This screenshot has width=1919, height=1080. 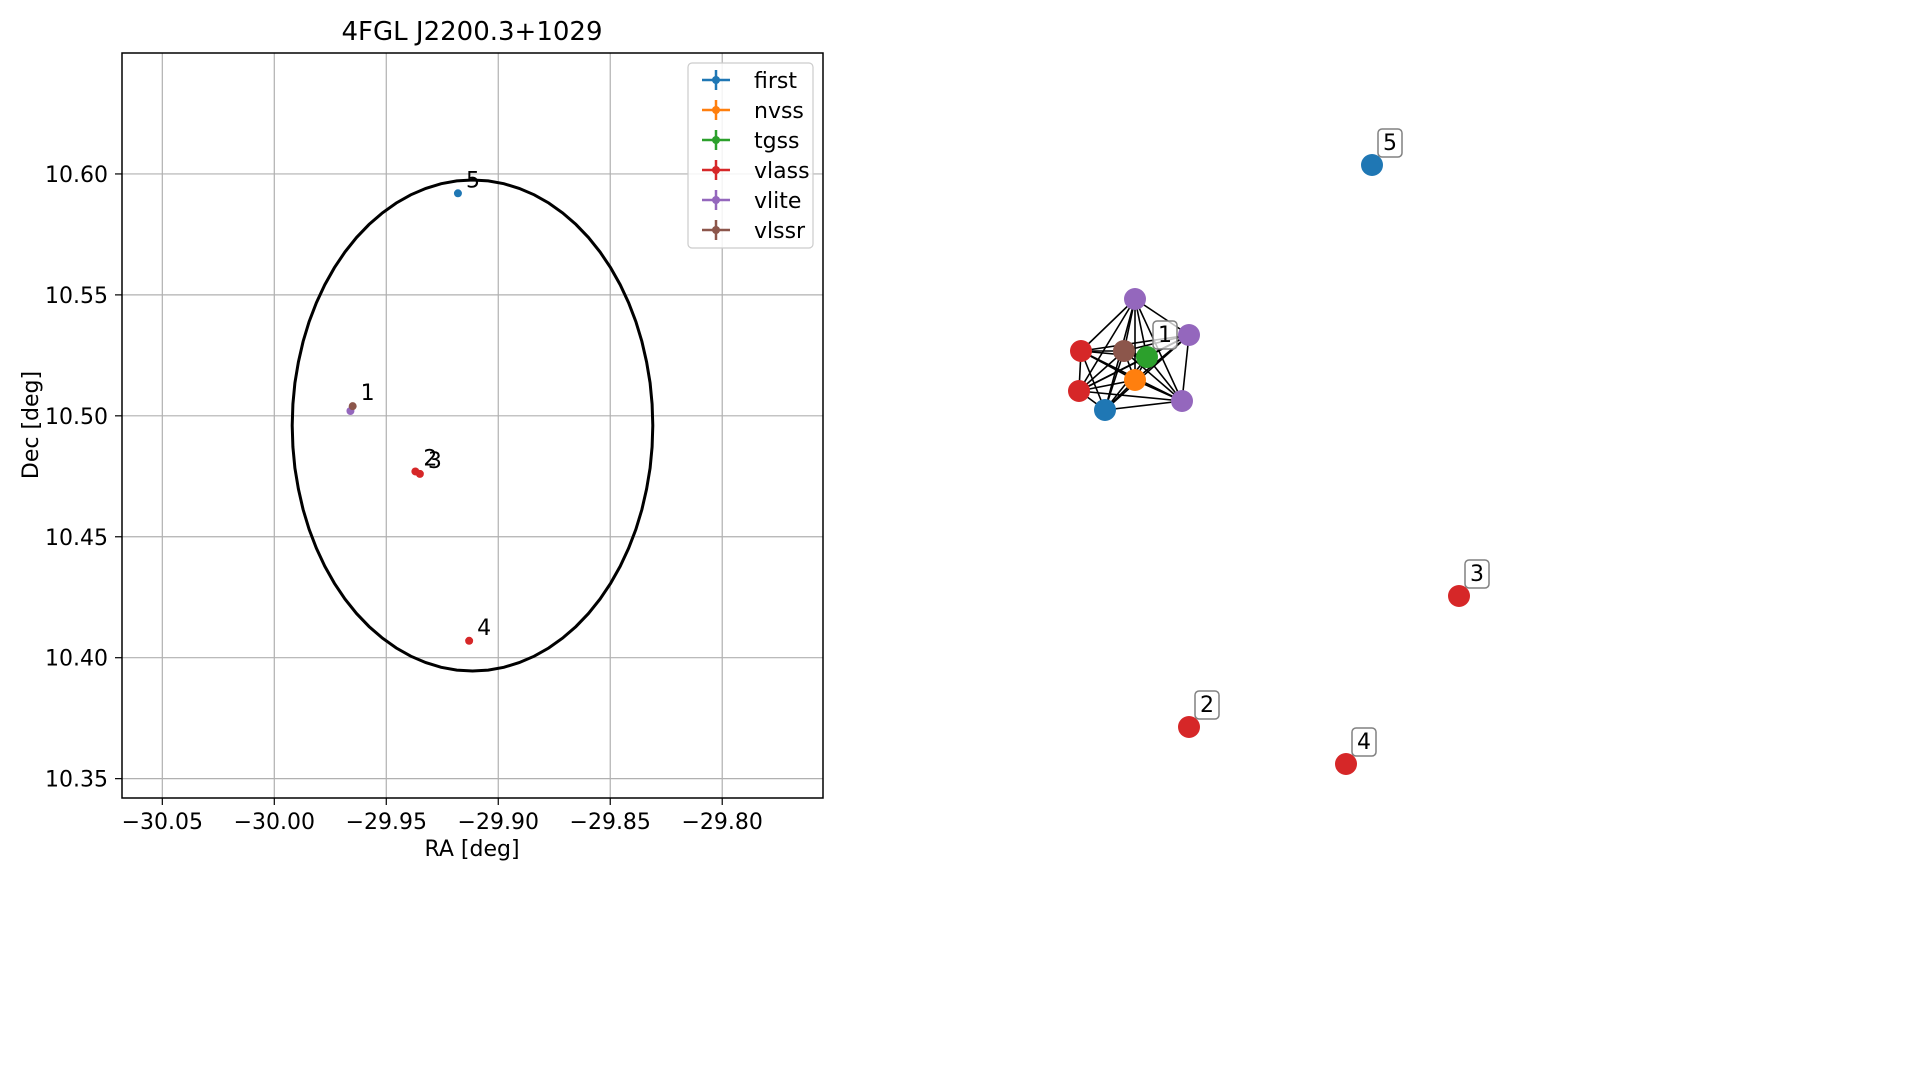 I want to click on node-label-text: 2, so click(x=1207, y=705).